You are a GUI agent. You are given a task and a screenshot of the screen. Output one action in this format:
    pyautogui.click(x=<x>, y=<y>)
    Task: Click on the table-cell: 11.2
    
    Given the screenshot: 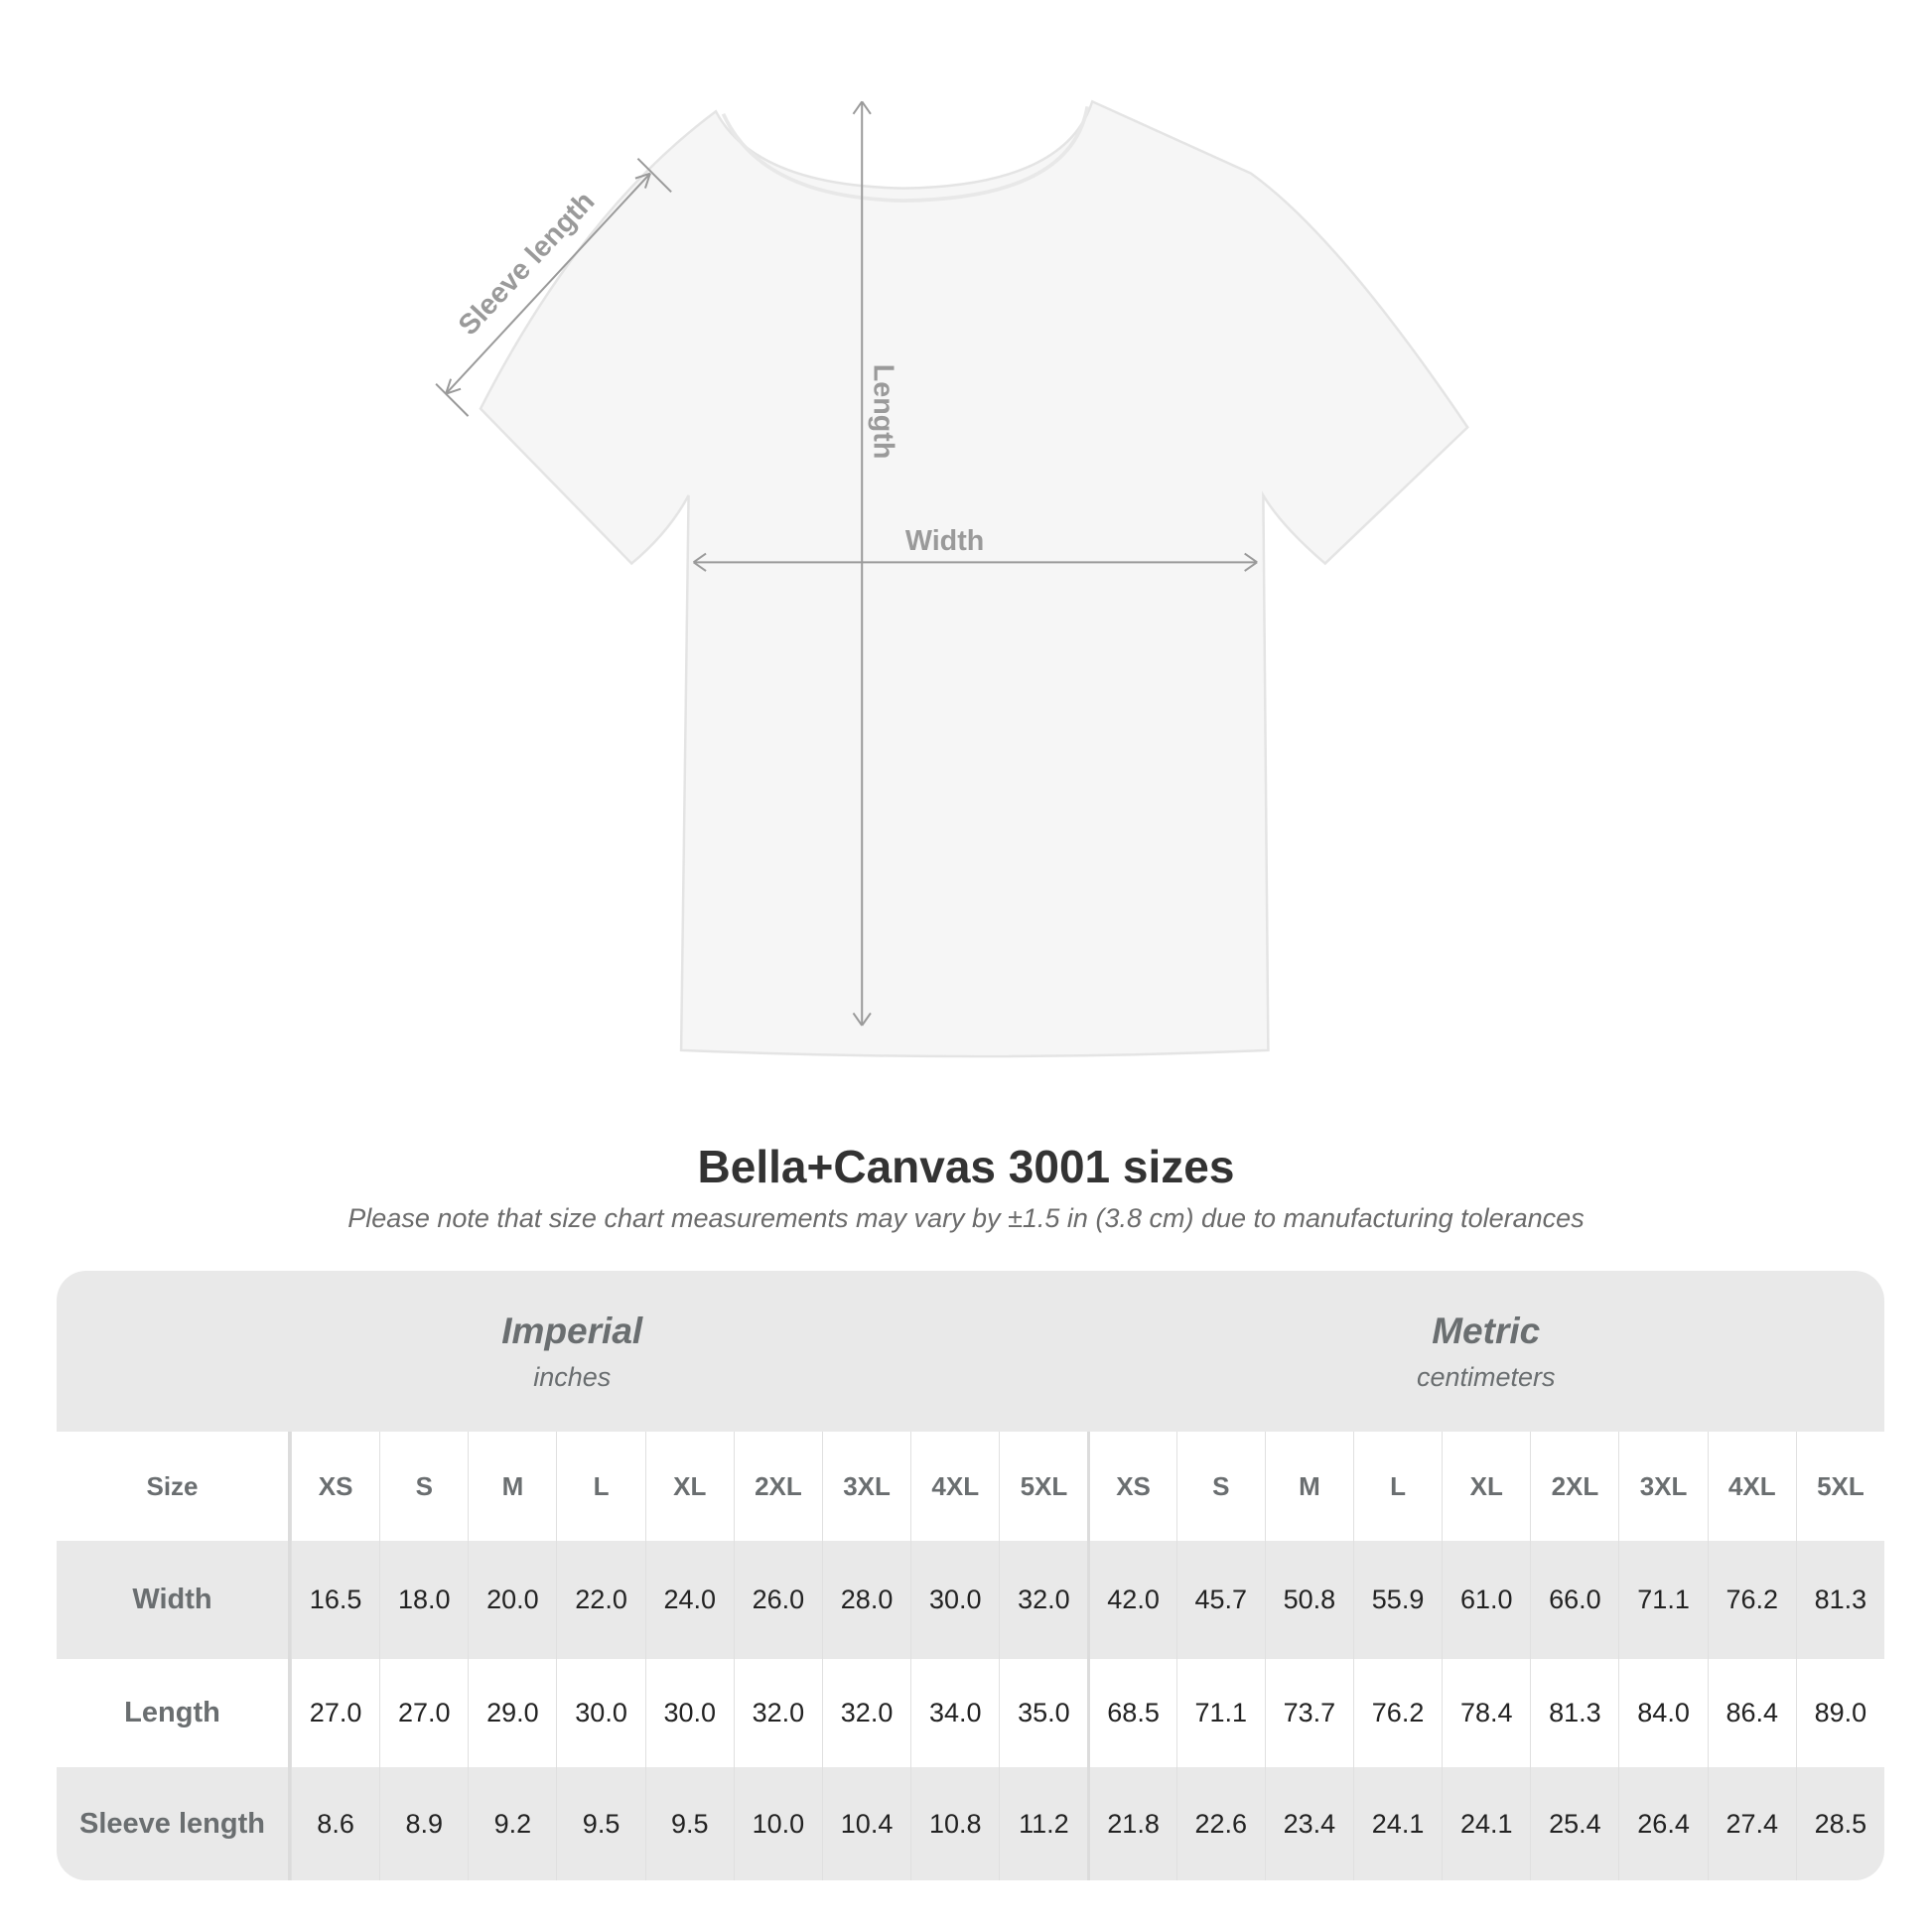 What is the action you would take?
    pyautogui.click(x=1043, y=1823)
    